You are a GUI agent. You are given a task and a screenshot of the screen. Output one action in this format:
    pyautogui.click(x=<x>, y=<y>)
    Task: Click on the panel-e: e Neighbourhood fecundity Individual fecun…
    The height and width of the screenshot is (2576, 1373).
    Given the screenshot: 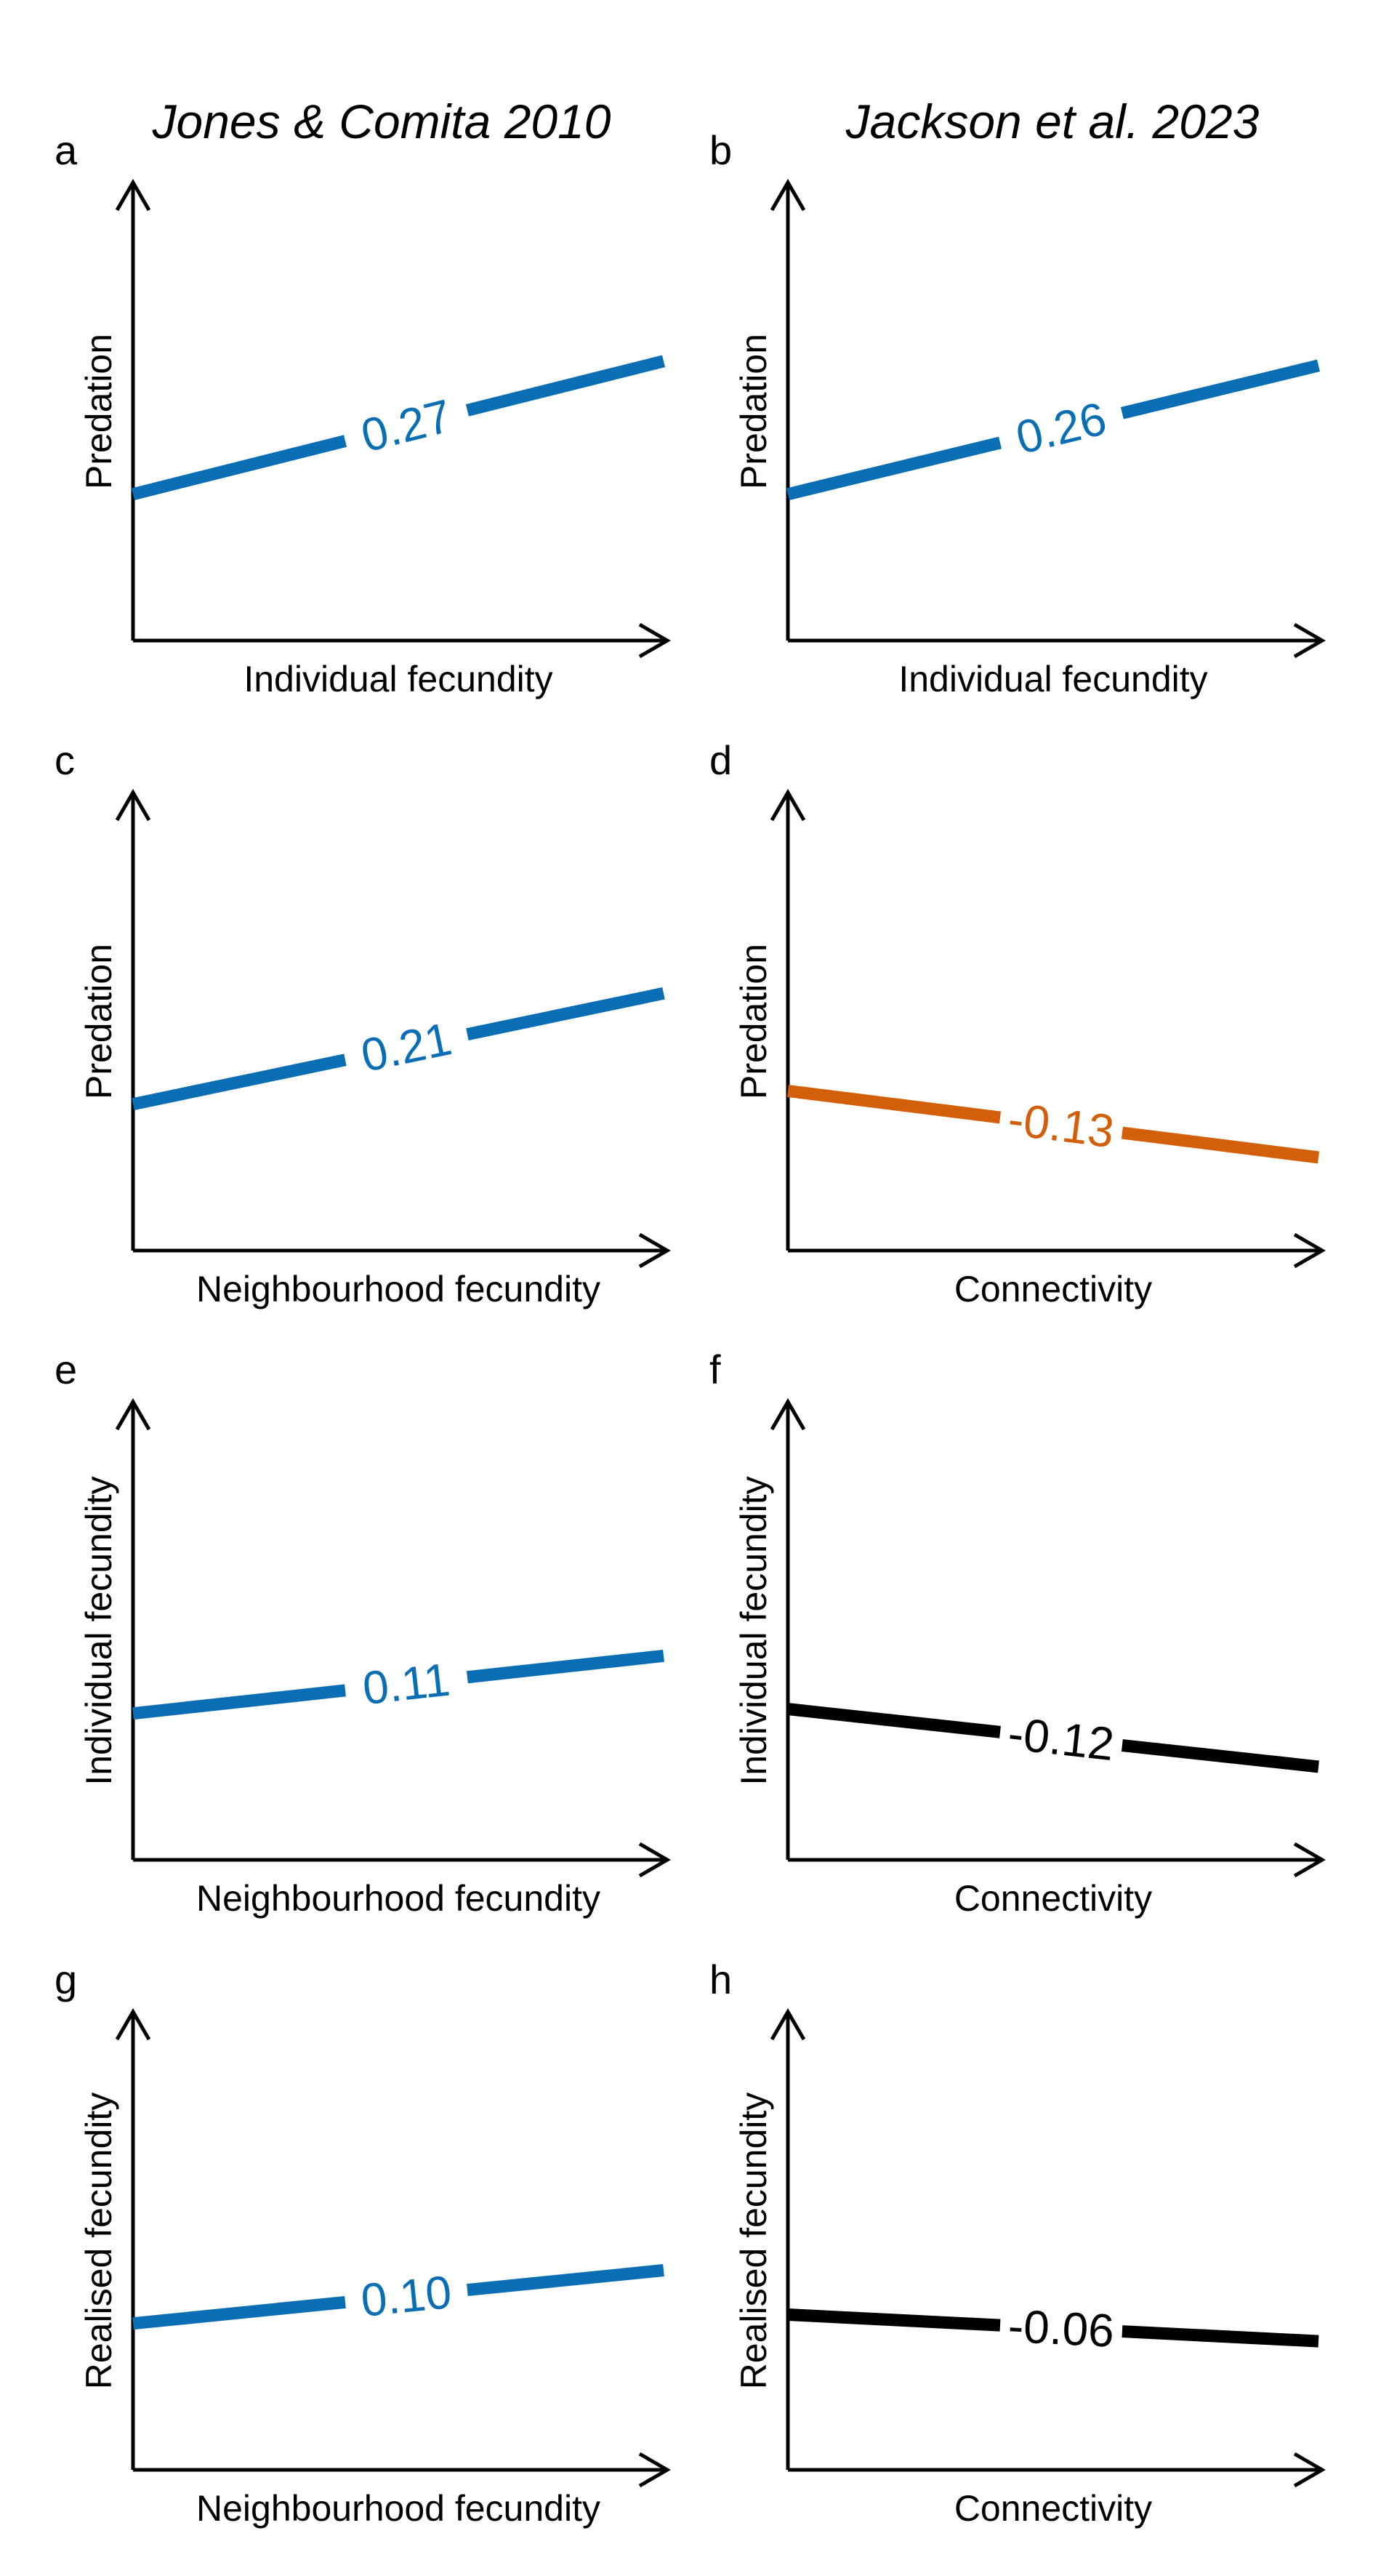 What is the action you would take?
    pyautogui.click(x=363, y=1633)
    